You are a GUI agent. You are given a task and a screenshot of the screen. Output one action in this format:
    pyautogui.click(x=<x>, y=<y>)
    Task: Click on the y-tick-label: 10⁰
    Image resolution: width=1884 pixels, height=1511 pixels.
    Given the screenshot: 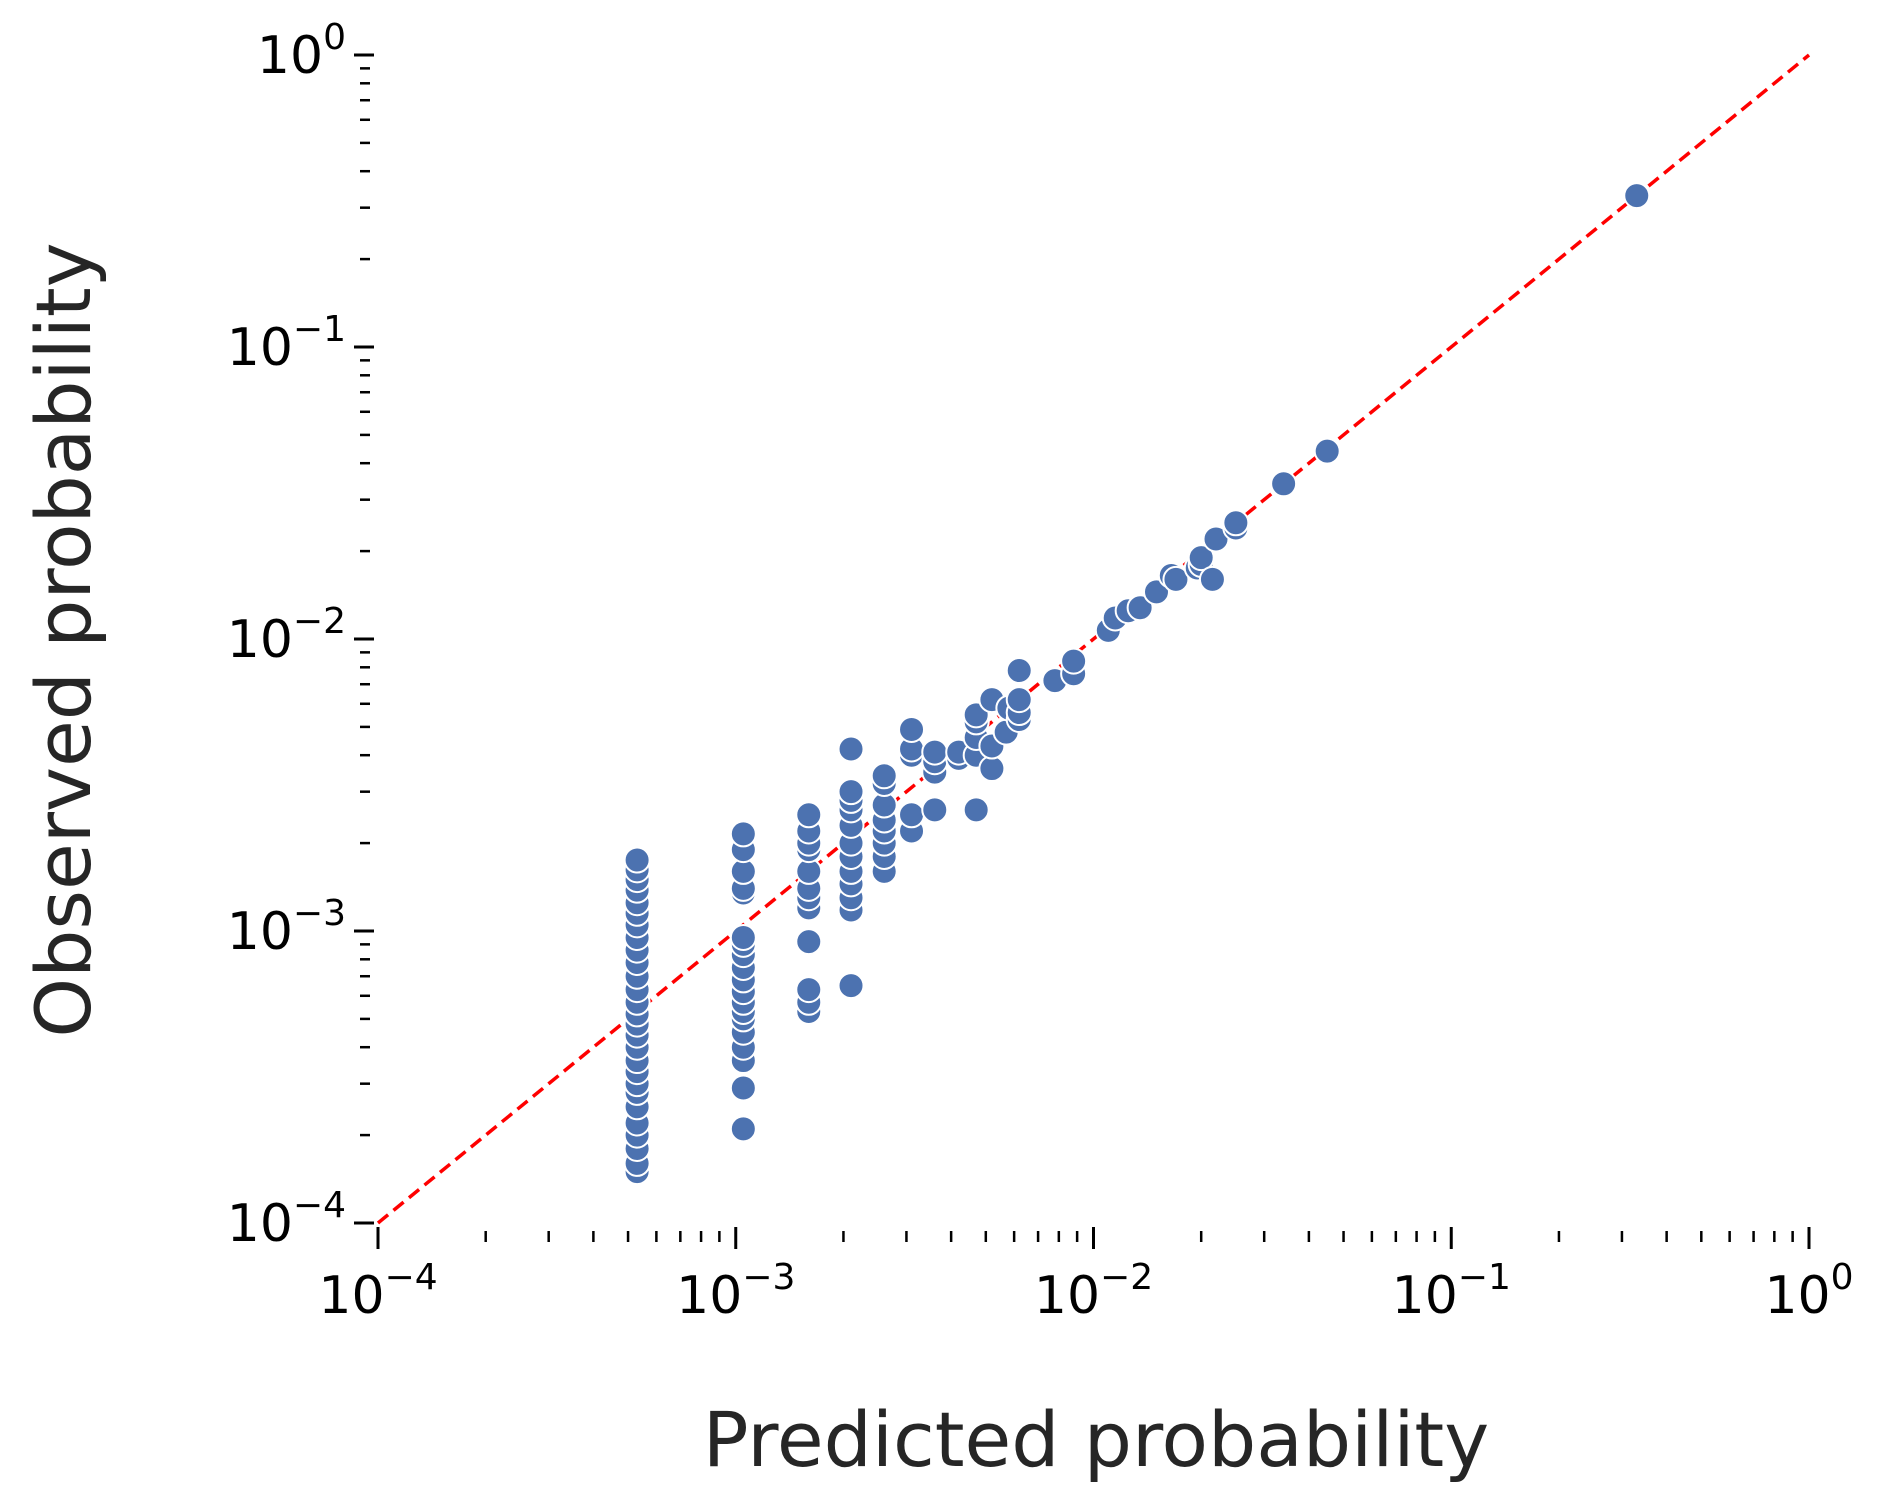 What is the action you would take?
    pyautogui.click(x=301, y=51)
    